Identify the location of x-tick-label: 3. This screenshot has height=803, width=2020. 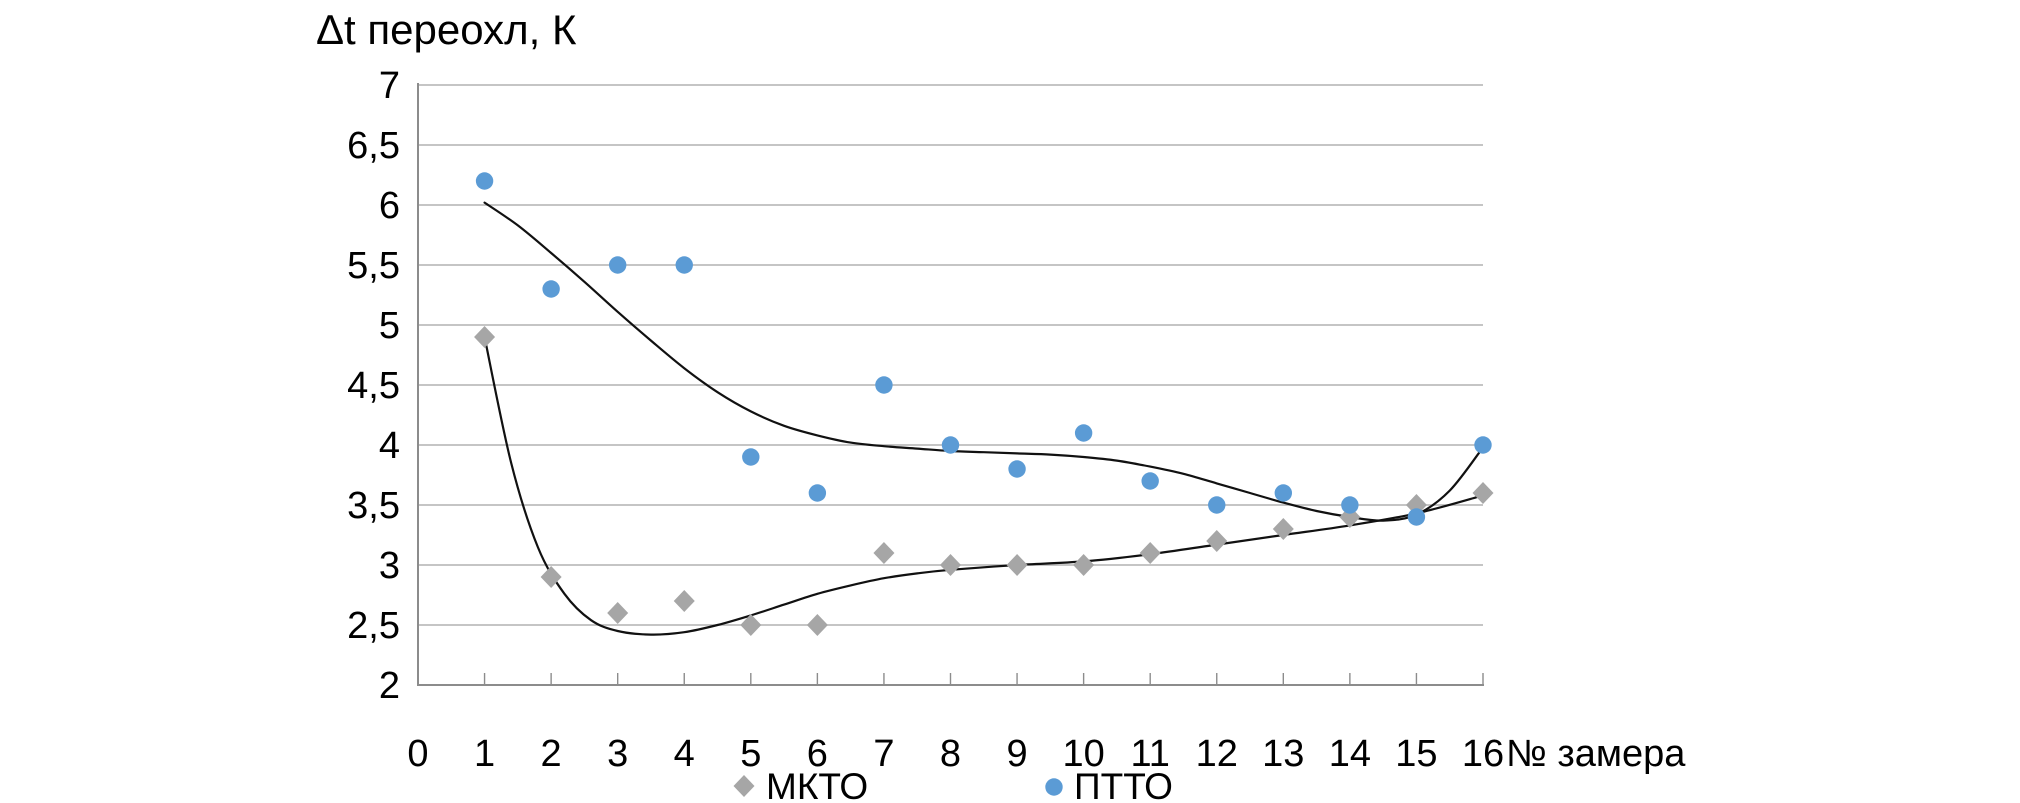
(617, 754).